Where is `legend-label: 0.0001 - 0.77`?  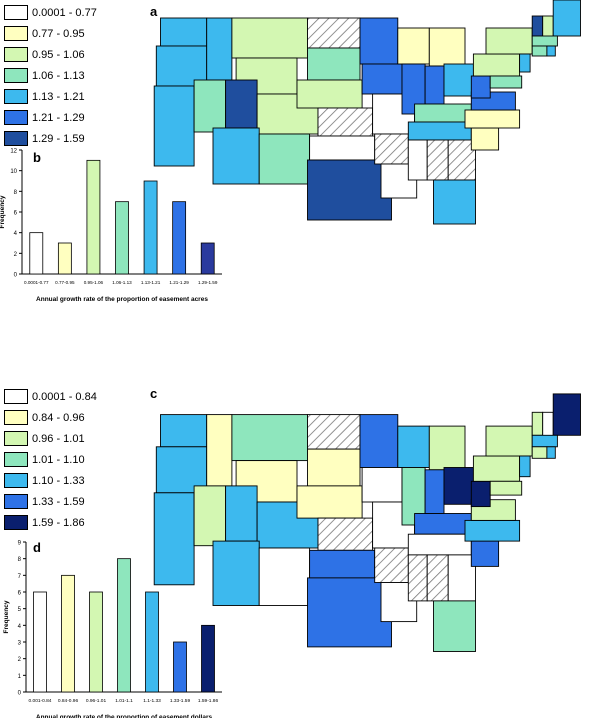 legend-label: 0.0001 - 0.77 is located at coordinates (64, 12).